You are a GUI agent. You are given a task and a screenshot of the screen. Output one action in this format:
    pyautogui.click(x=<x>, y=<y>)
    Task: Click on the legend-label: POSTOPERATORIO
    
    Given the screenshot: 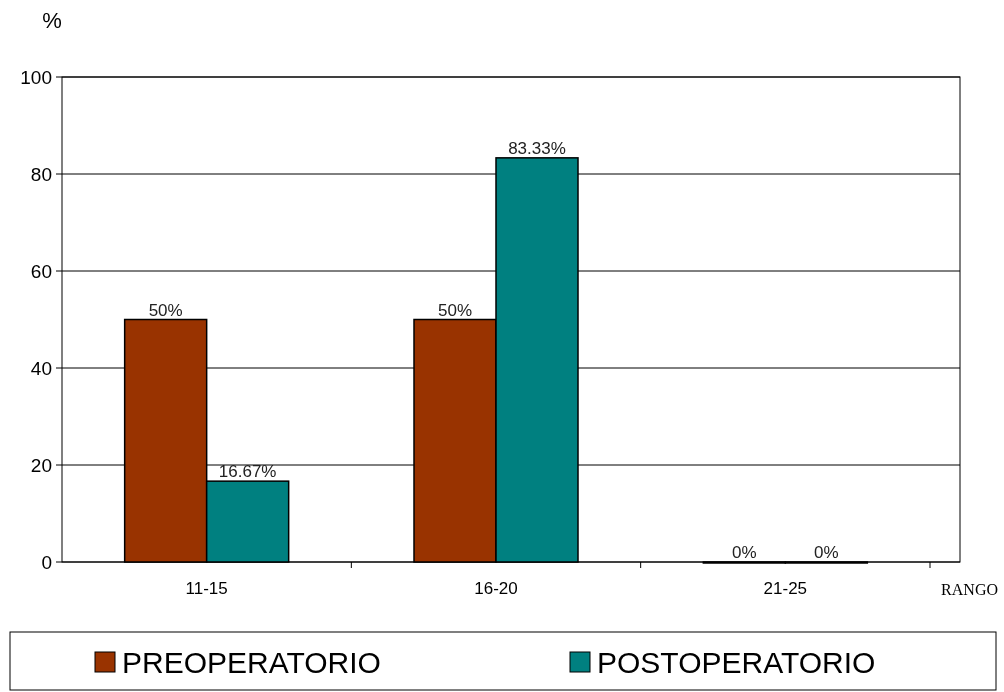 What is the action you would take?
    pyautogui.click(x=736, y=662)
    